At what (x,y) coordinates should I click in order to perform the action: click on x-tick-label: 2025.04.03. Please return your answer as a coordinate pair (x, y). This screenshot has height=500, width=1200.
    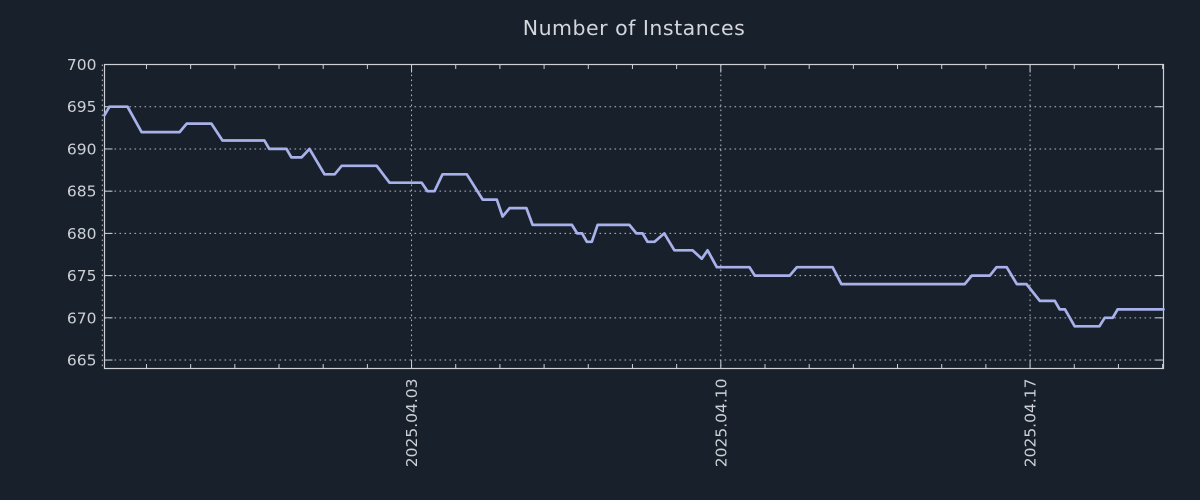
    Looking at the image, I should click on (412, 423).